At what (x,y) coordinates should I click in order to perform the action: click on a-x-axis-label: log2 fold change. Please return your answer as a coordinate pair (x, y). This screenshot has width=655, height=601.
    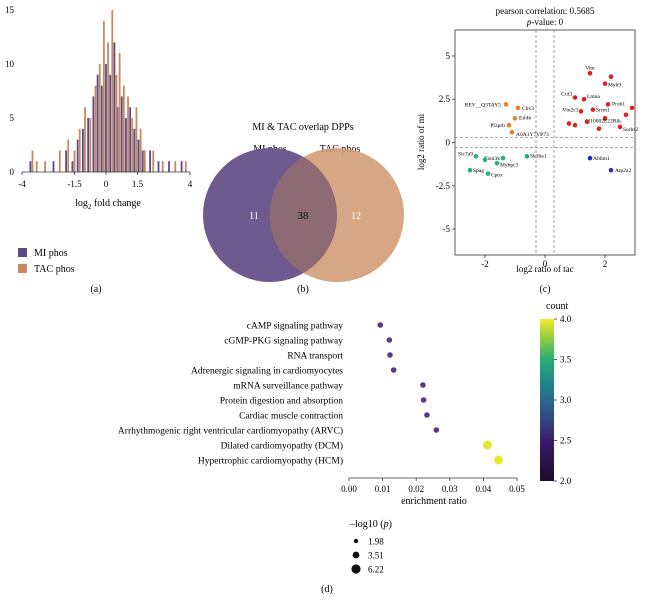
    Looking at the image, I should click on (108, 204).